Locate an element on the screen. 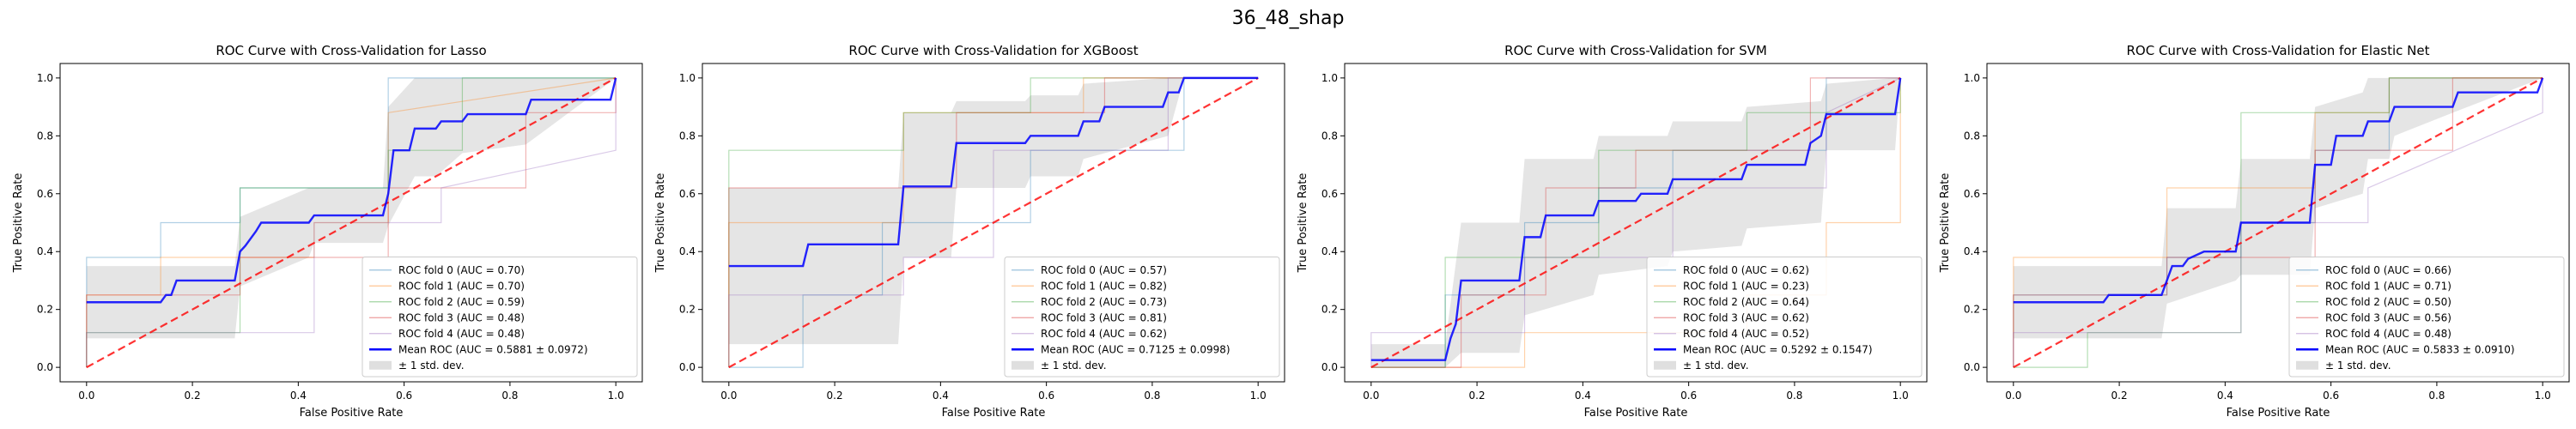 The height and width of the screenshot is (429, 2576). legend-entry-label: Mean ROC (AUC = 0.5881 ± 0.0972) is located at coordinates (493, 349).